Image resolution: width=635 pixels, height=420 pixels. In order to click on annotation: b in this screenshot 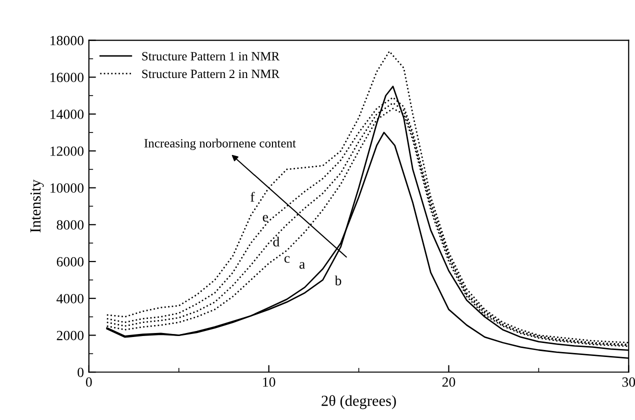, I will do `click(338, 281)`.